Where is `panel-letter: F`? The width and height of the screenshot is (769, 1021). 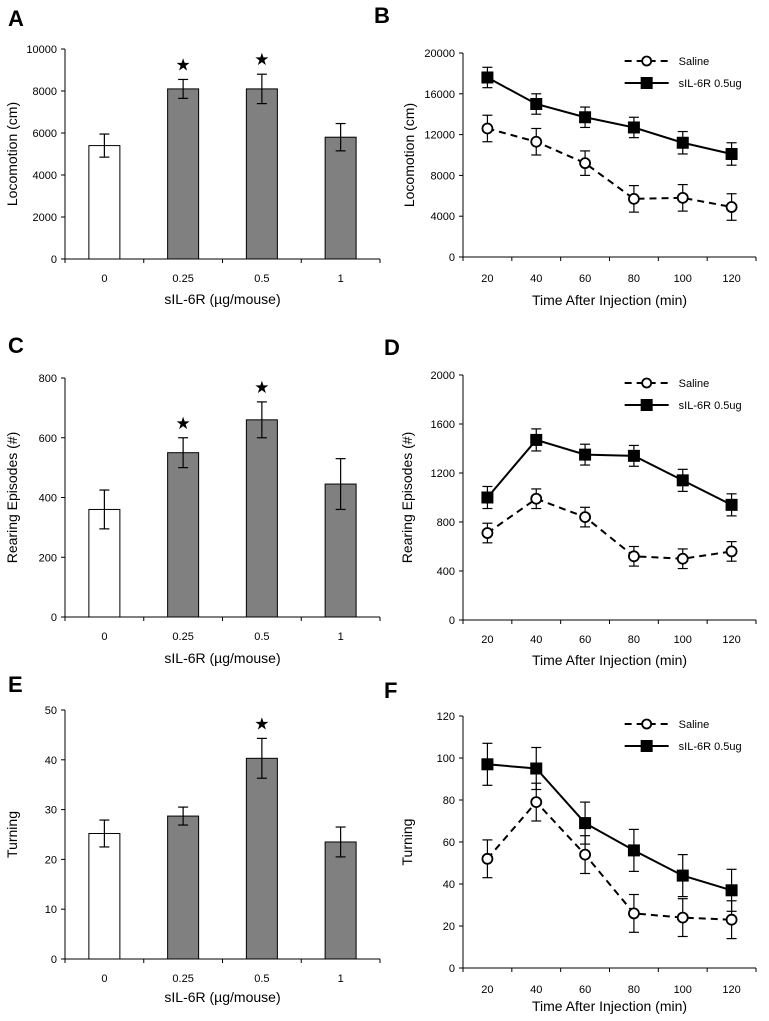
panel-letter: F is located at coordinates (390, 690).